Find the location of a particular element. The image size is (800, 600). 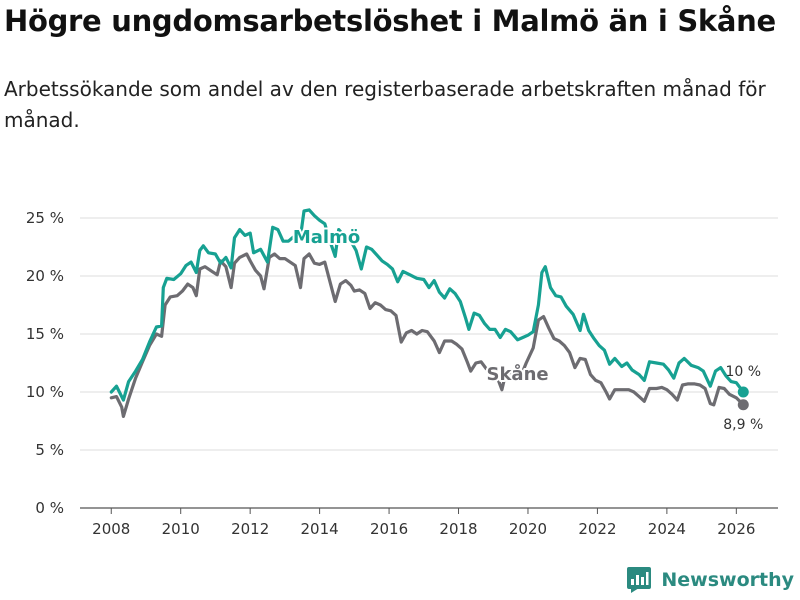

y-tick-label: 5 % is located at coordinates (49, 450).